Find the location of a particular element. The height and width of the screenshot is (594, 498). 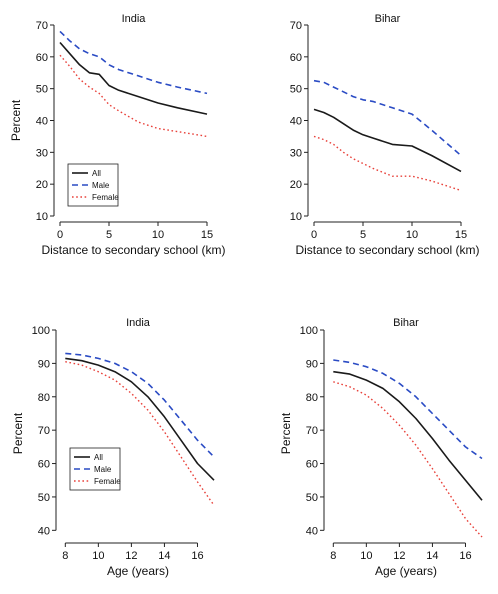

legend-box is located at coordinates (93, 185).